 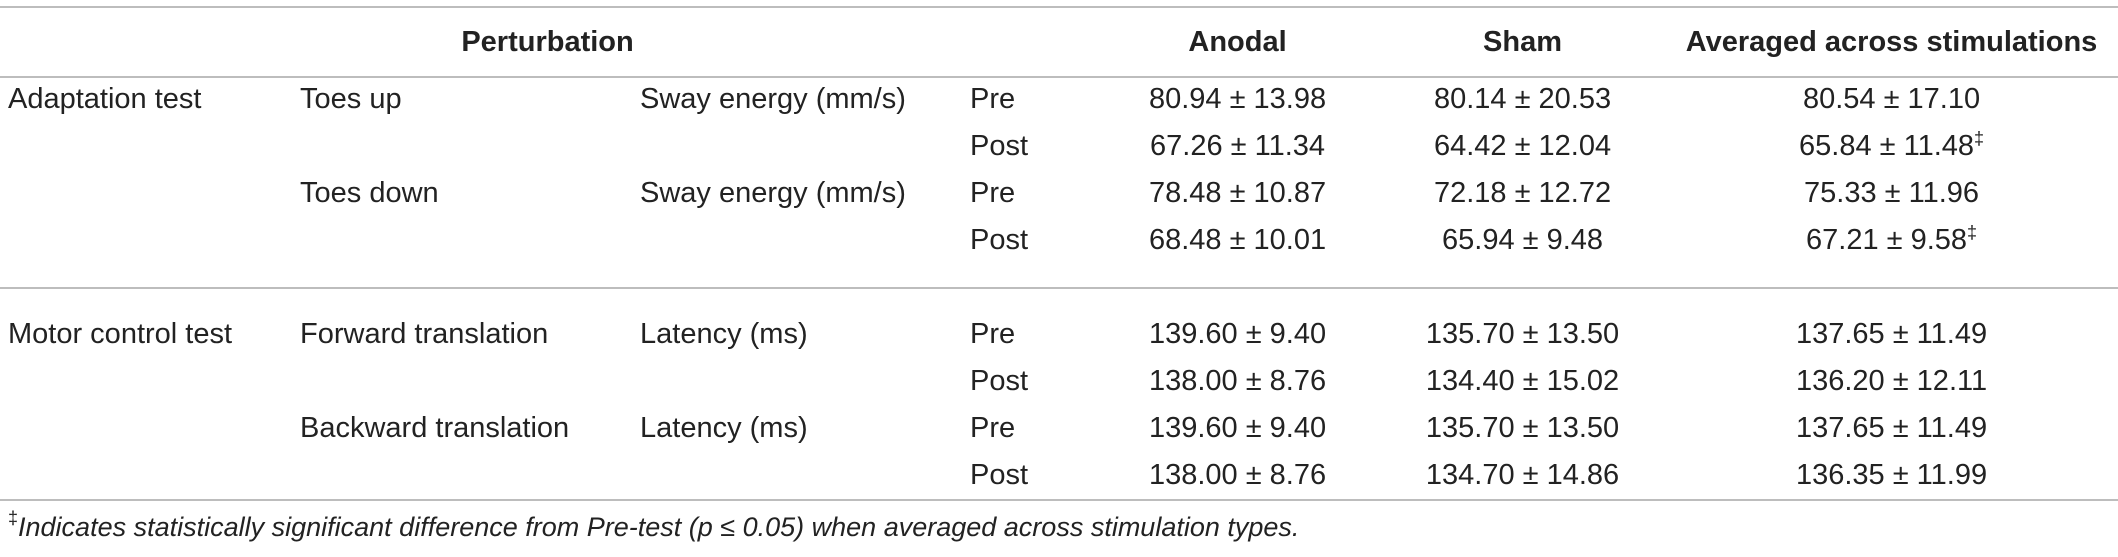 I want to click on header-perturbation: Perturbation, so click(x=547, y=41).